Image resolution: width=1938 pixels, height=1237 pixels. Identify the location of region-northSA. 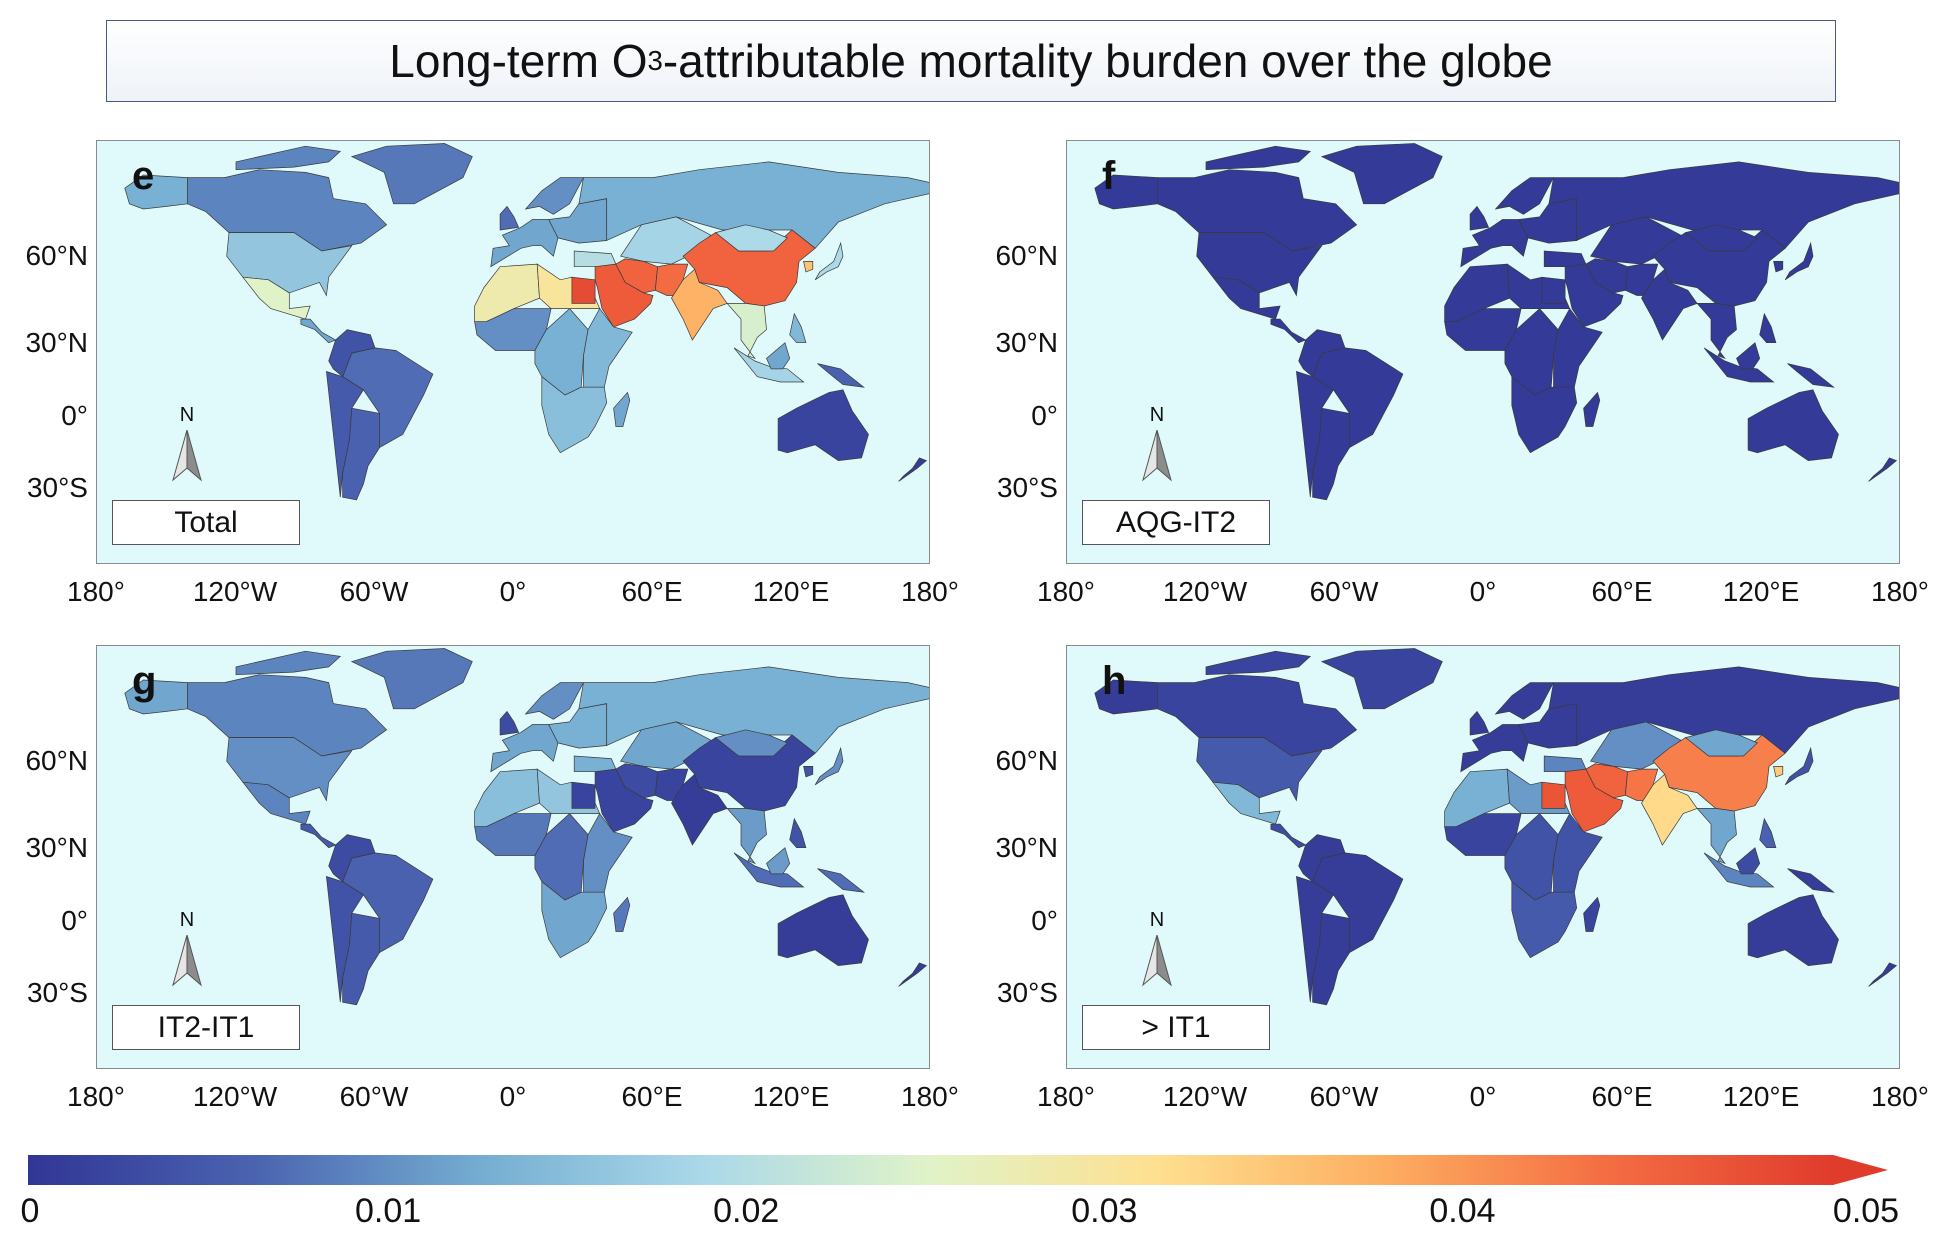
(1322, 353).